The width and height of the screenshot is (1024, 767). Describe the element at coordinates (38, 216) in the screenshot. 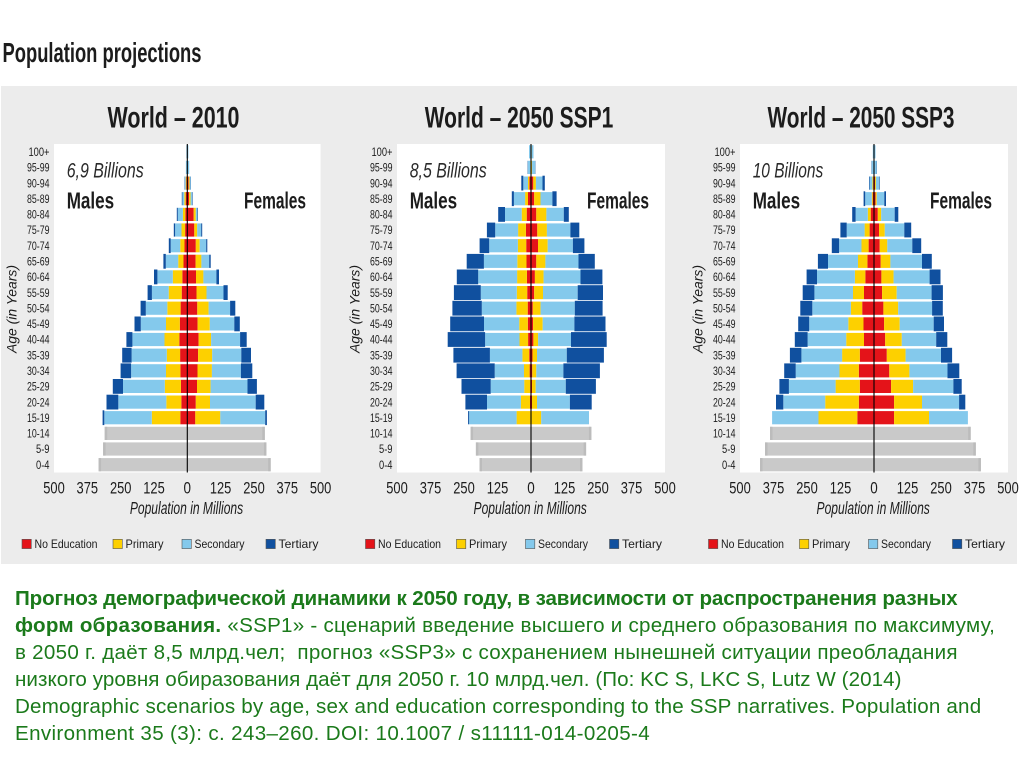

I see `svg-text: 80-84` at that location.